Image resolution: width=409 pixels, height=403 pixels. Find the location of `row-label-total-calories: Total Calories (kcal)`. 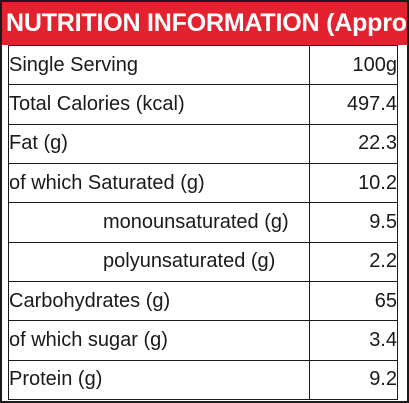

row-label-total-calories: Total Calories (kcal) is located at coordinates (159, 104).